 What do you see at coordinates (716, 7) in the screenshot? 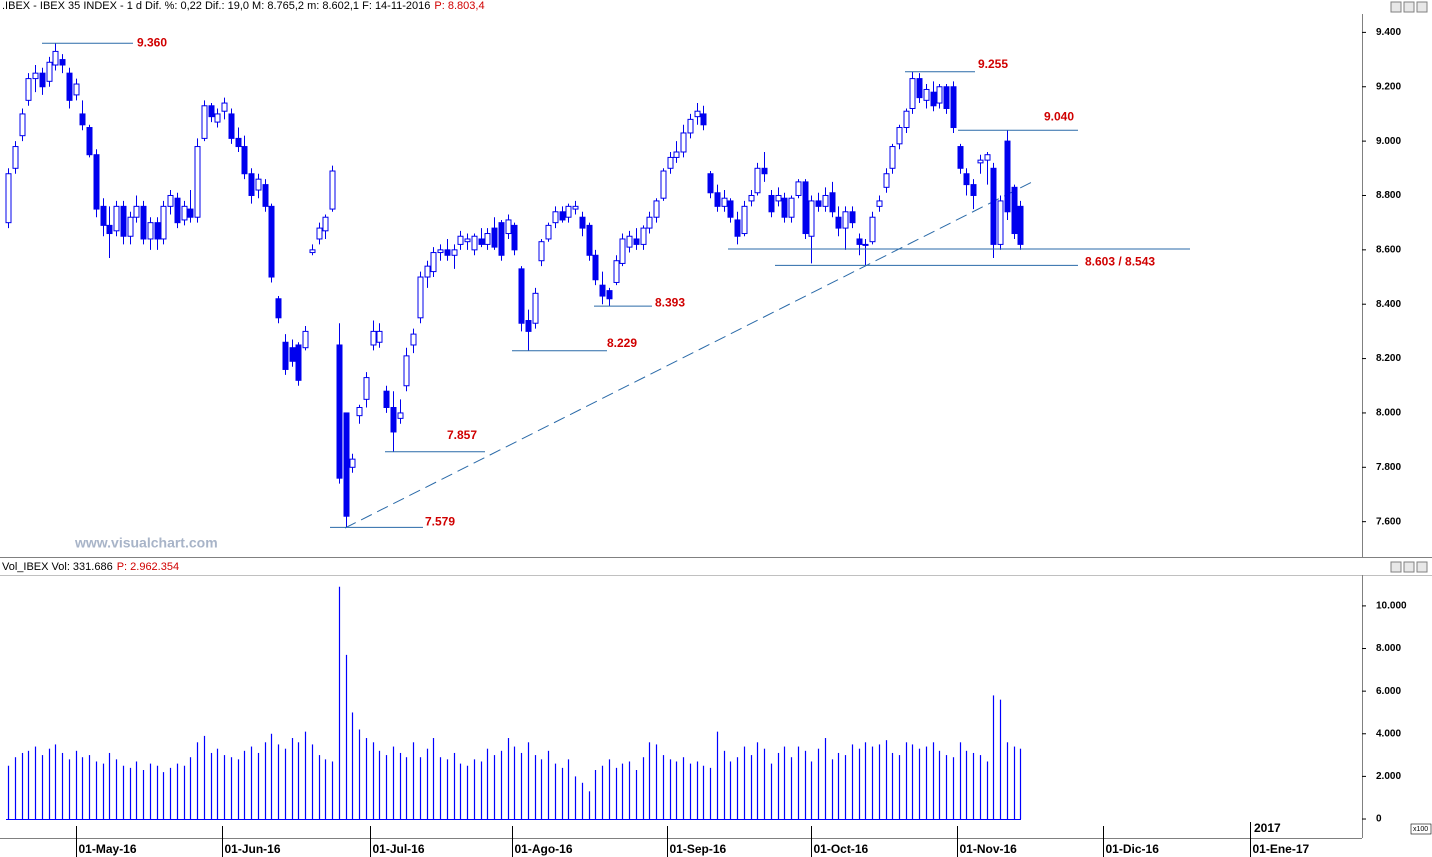
I see `title-bar` at bounding box center [716, 7].